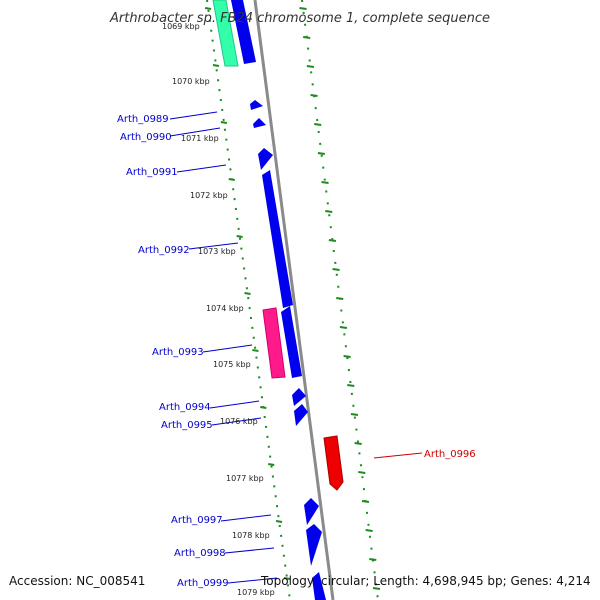 Image resolution: width=600 pixels, height=600 pixels. Describe the element at coordinates (450, 454) in the screenshot. I see `gene-label-arth-0996: Arth_0996` at that location.